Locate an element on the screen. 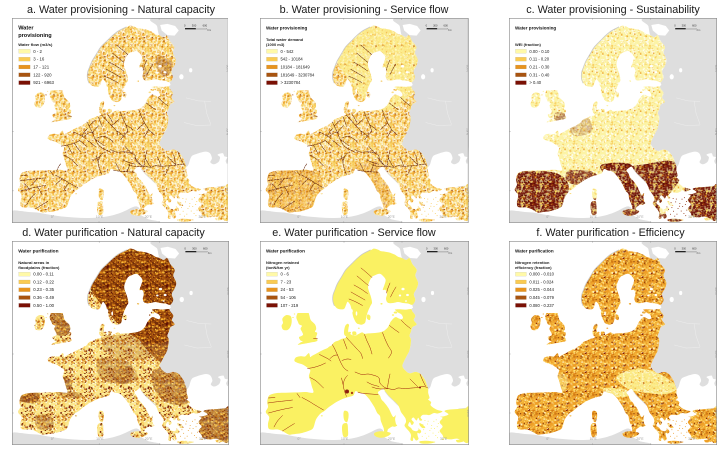 The width and height of the screenshot is (727, 460). svg-text: 0.21 - 0.30 is located at coordinates (539, 66).